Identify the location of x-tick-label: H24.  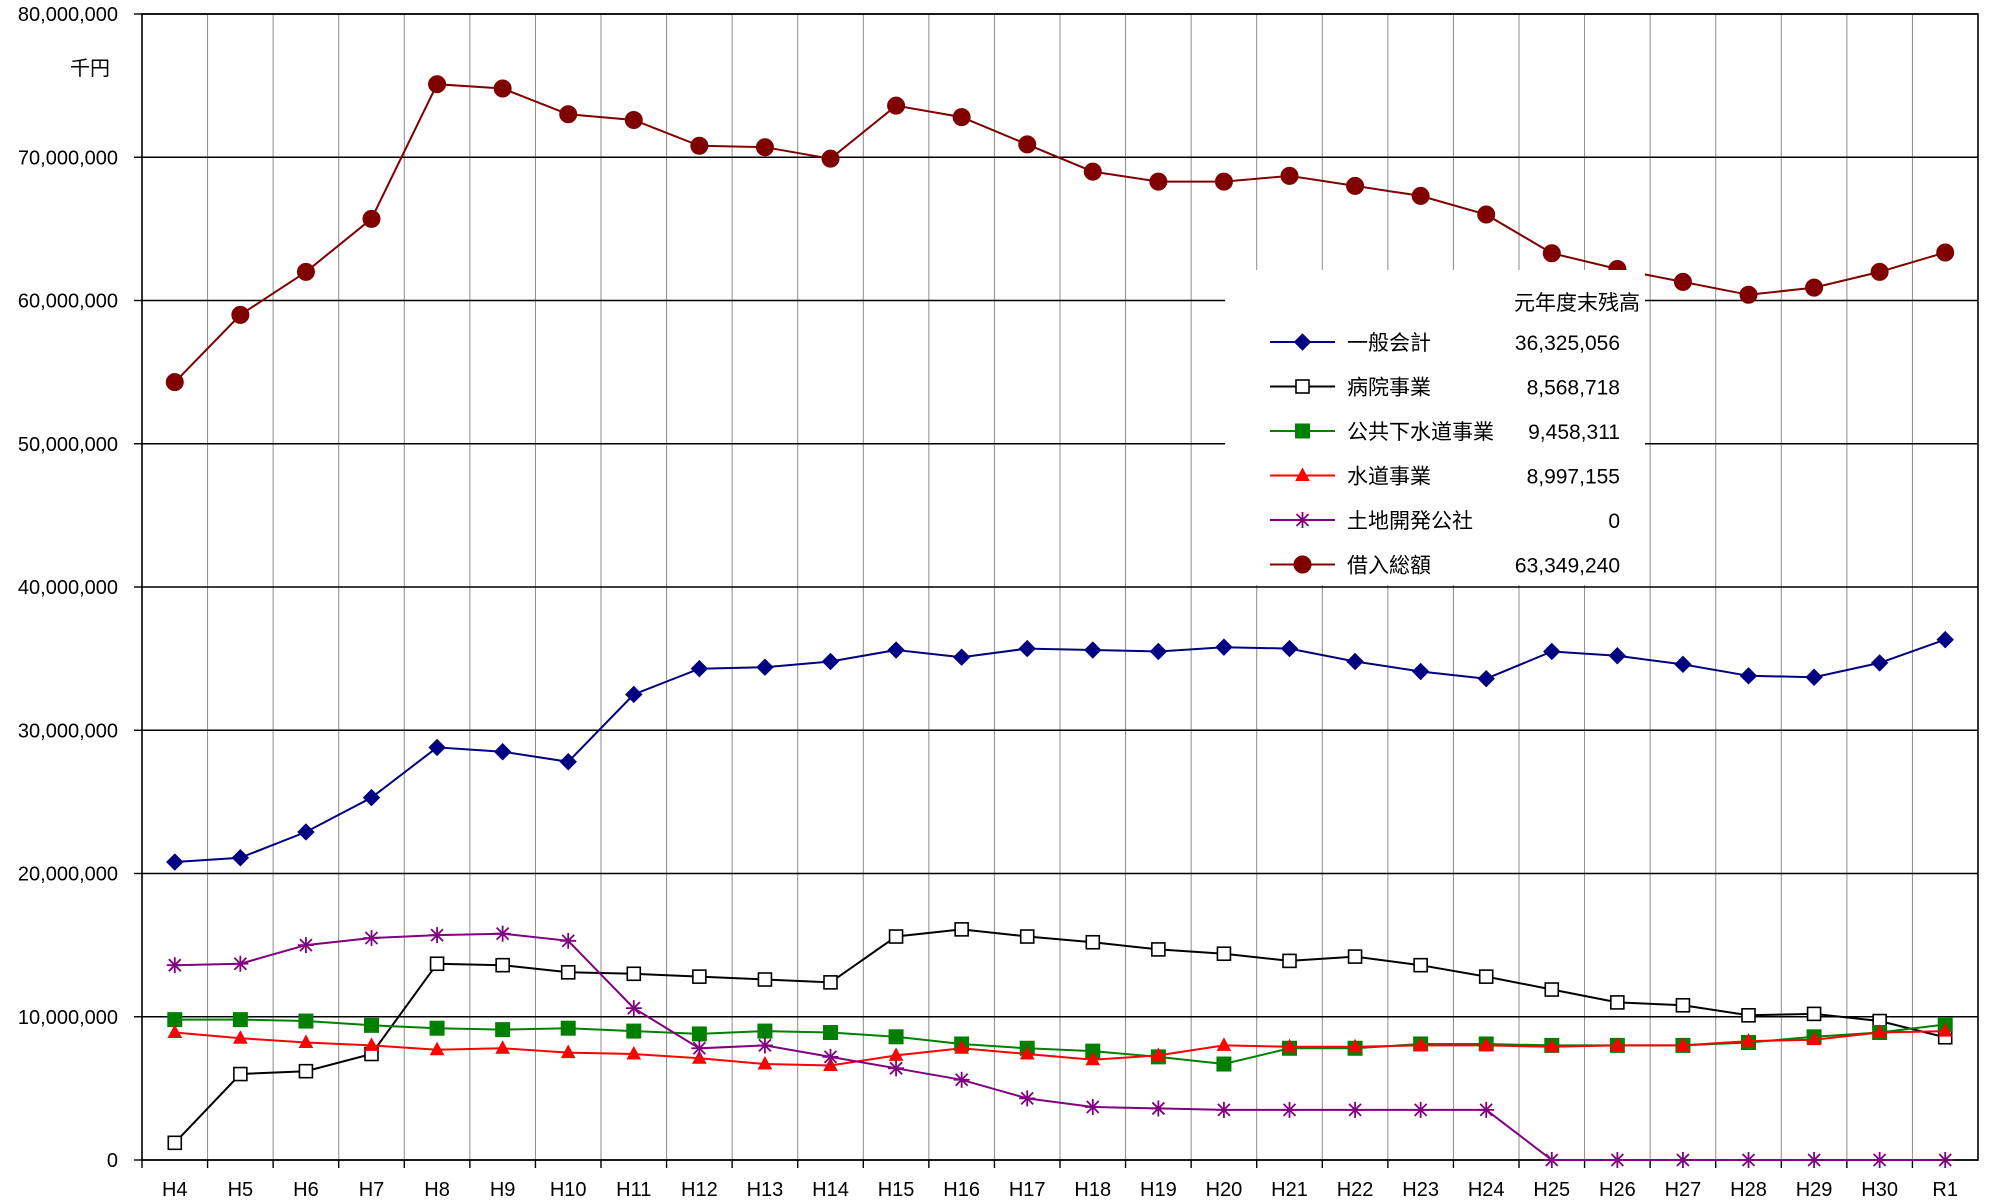
(1486, 1190).